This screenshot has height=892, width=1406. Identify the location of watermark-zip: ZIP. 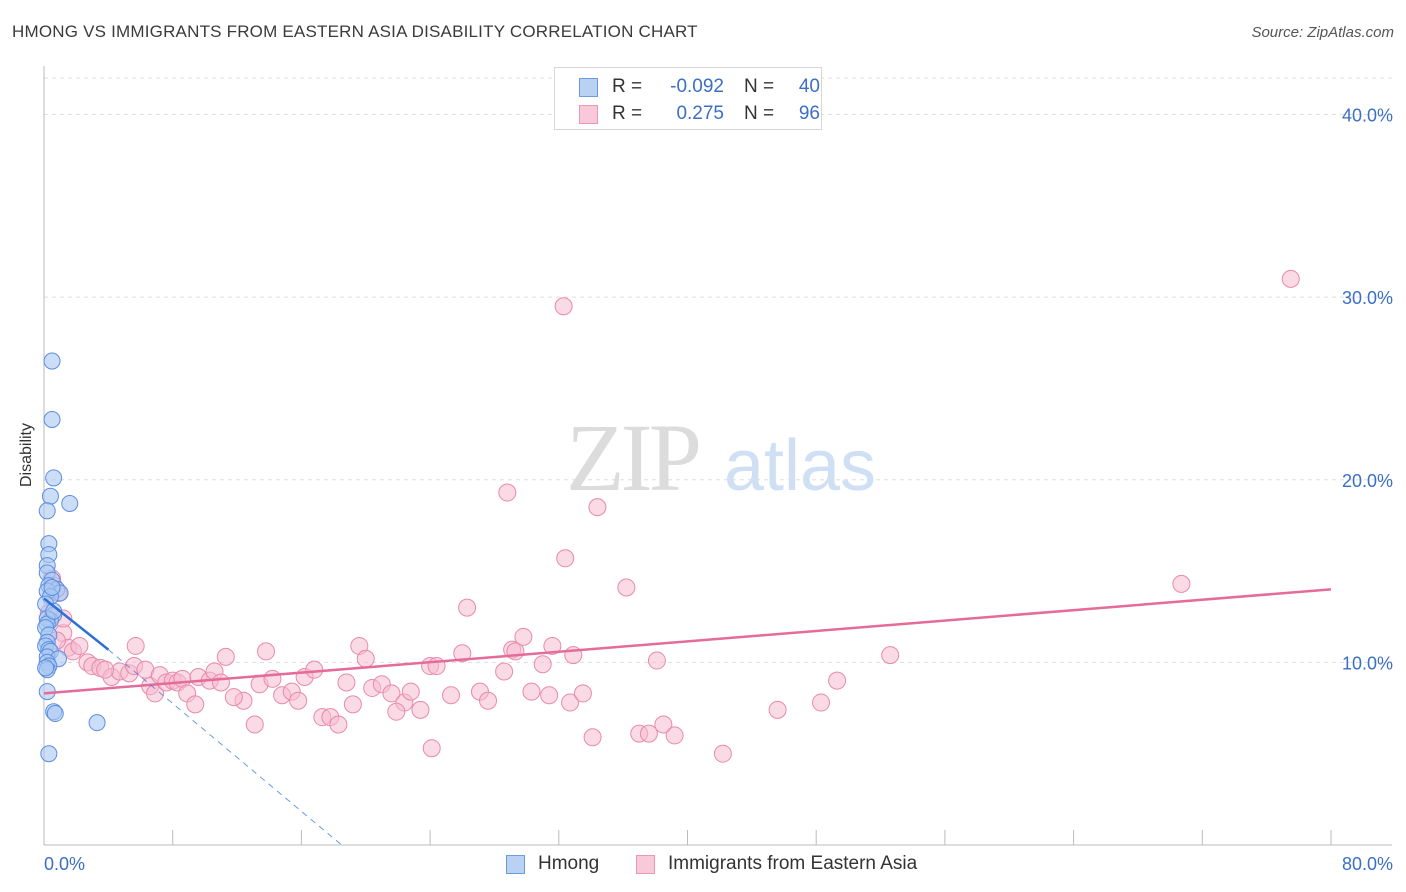
(632, 457).